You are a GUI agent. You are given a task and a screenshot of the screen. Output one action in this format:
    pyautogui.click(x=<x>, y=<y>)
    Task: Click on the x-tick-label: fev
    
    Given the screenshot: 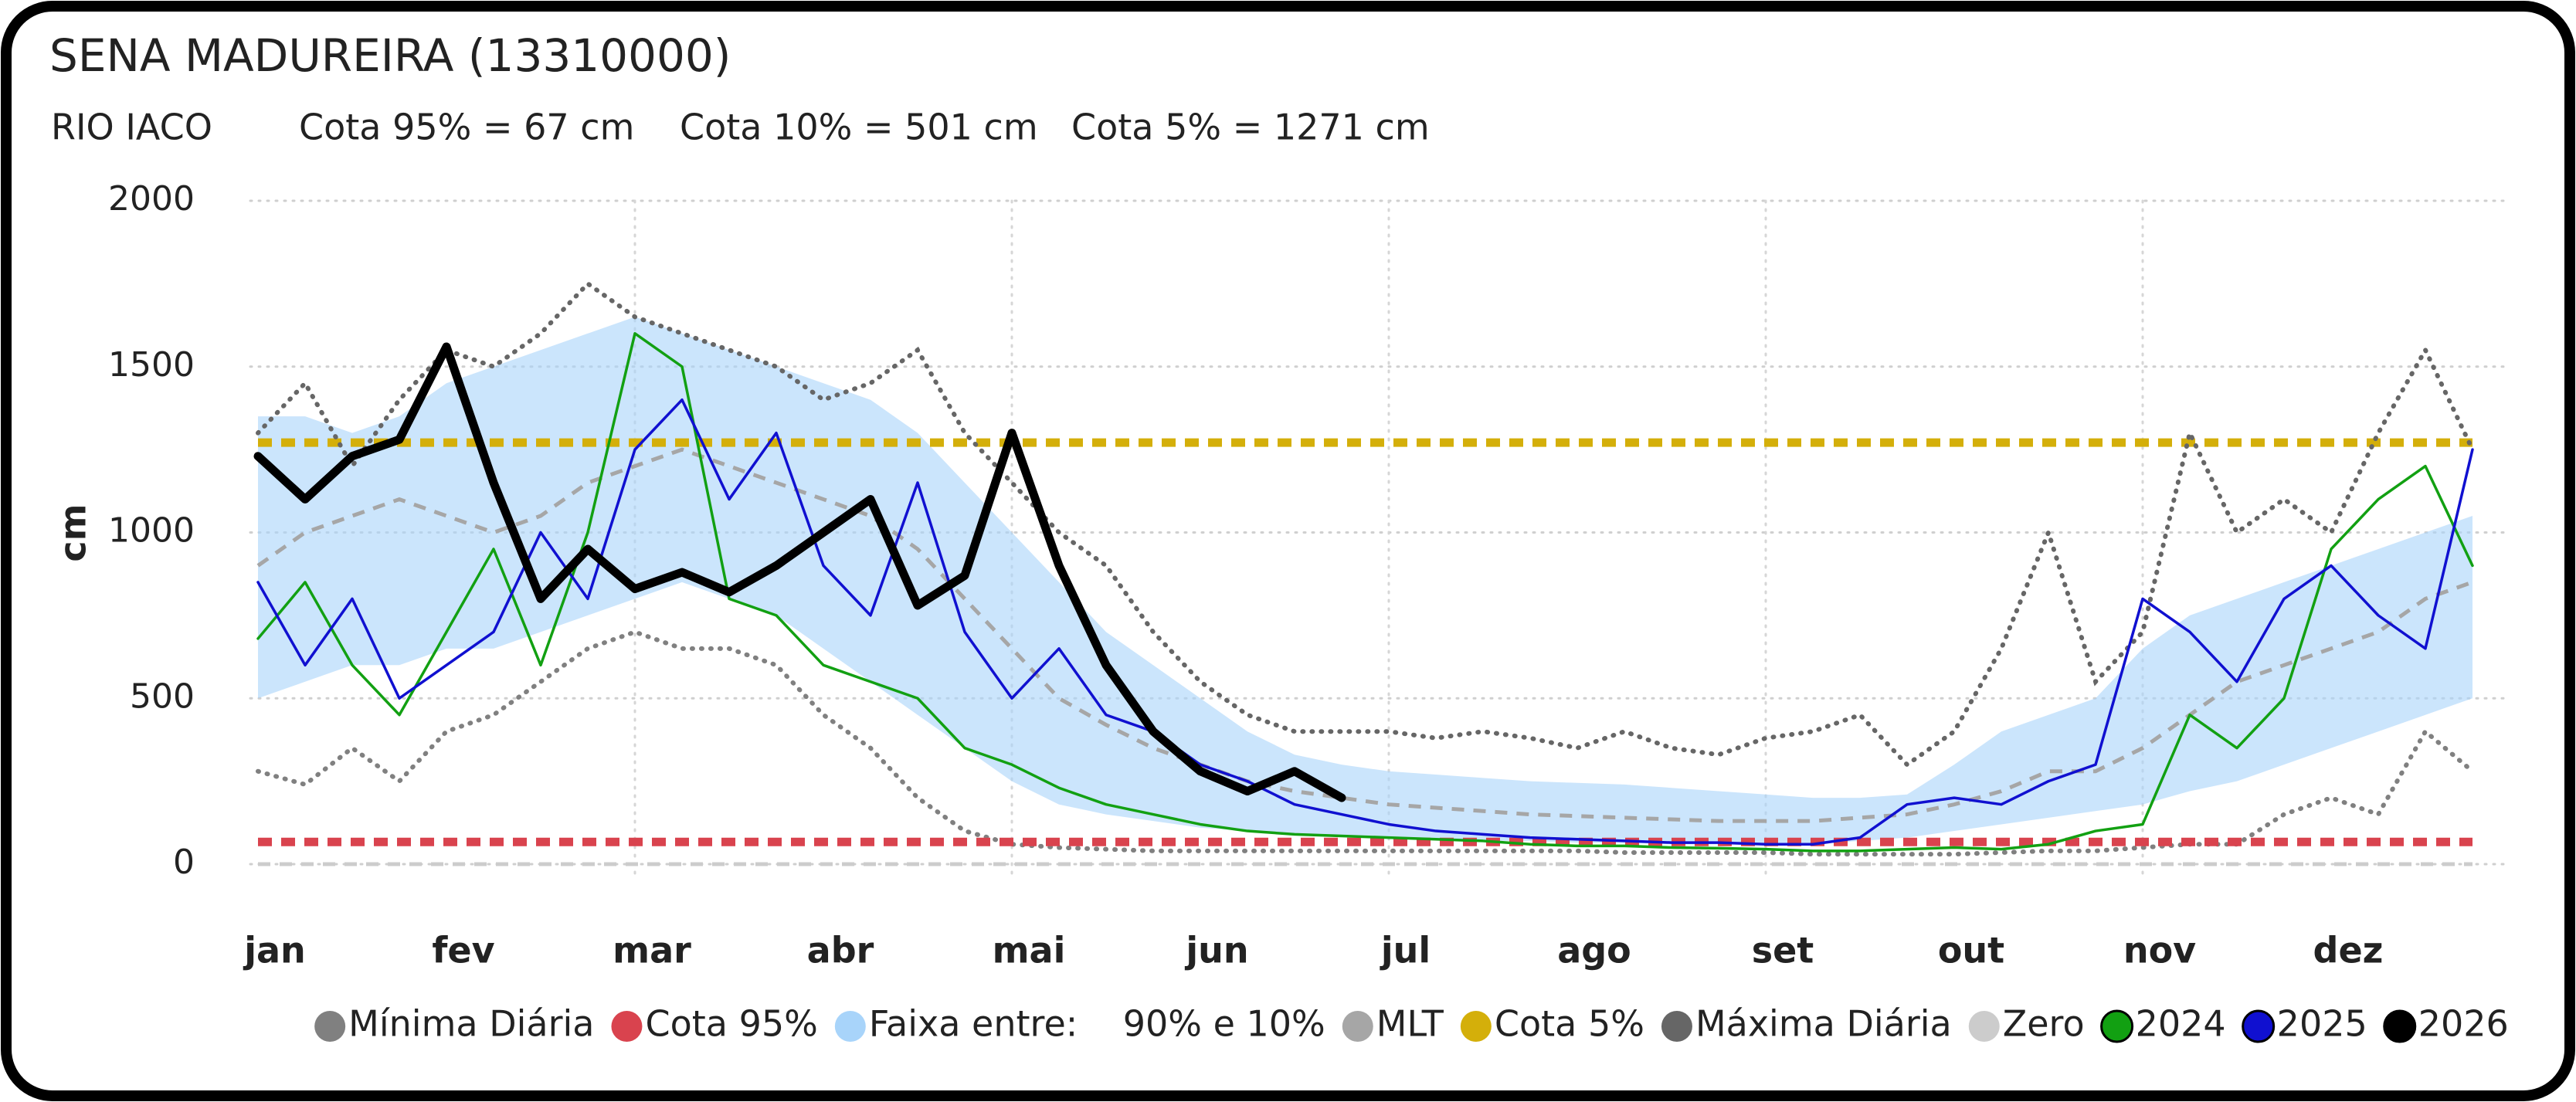 What is the action you would take?
    pyautogui.click(x=463, y=951)
    